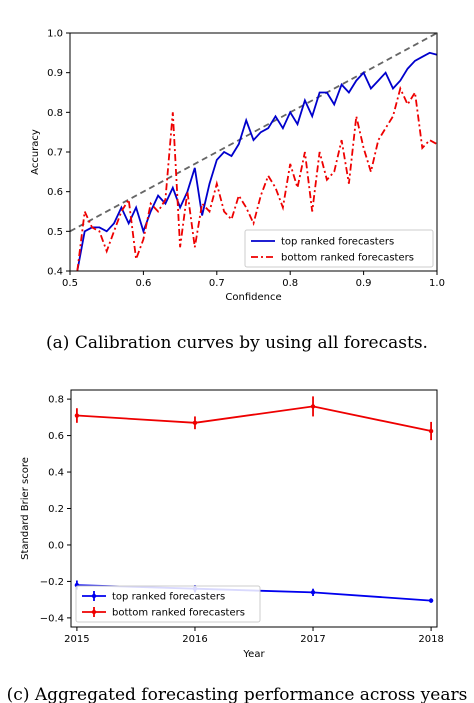  What do you see at coordinates (55, 153) in the screenshot?
I see `y-tick-label: 0.7` at bounding box center [55, 153].